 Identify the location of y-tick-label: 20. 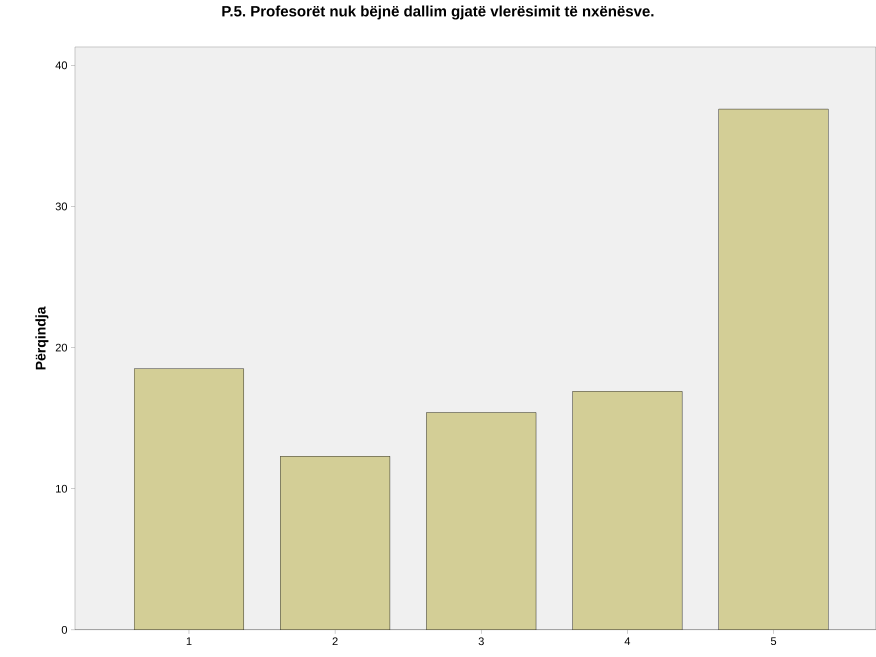
(62, 348).